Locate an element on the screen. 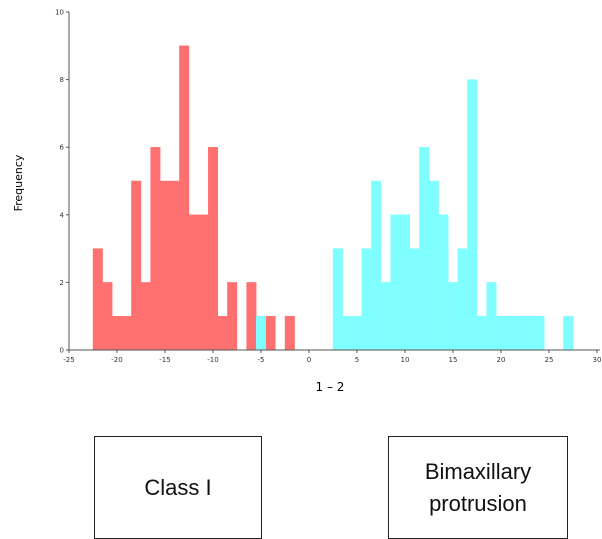  bimaxillary-label-line1: Bimaxillary is located at coordinates (478, 471).